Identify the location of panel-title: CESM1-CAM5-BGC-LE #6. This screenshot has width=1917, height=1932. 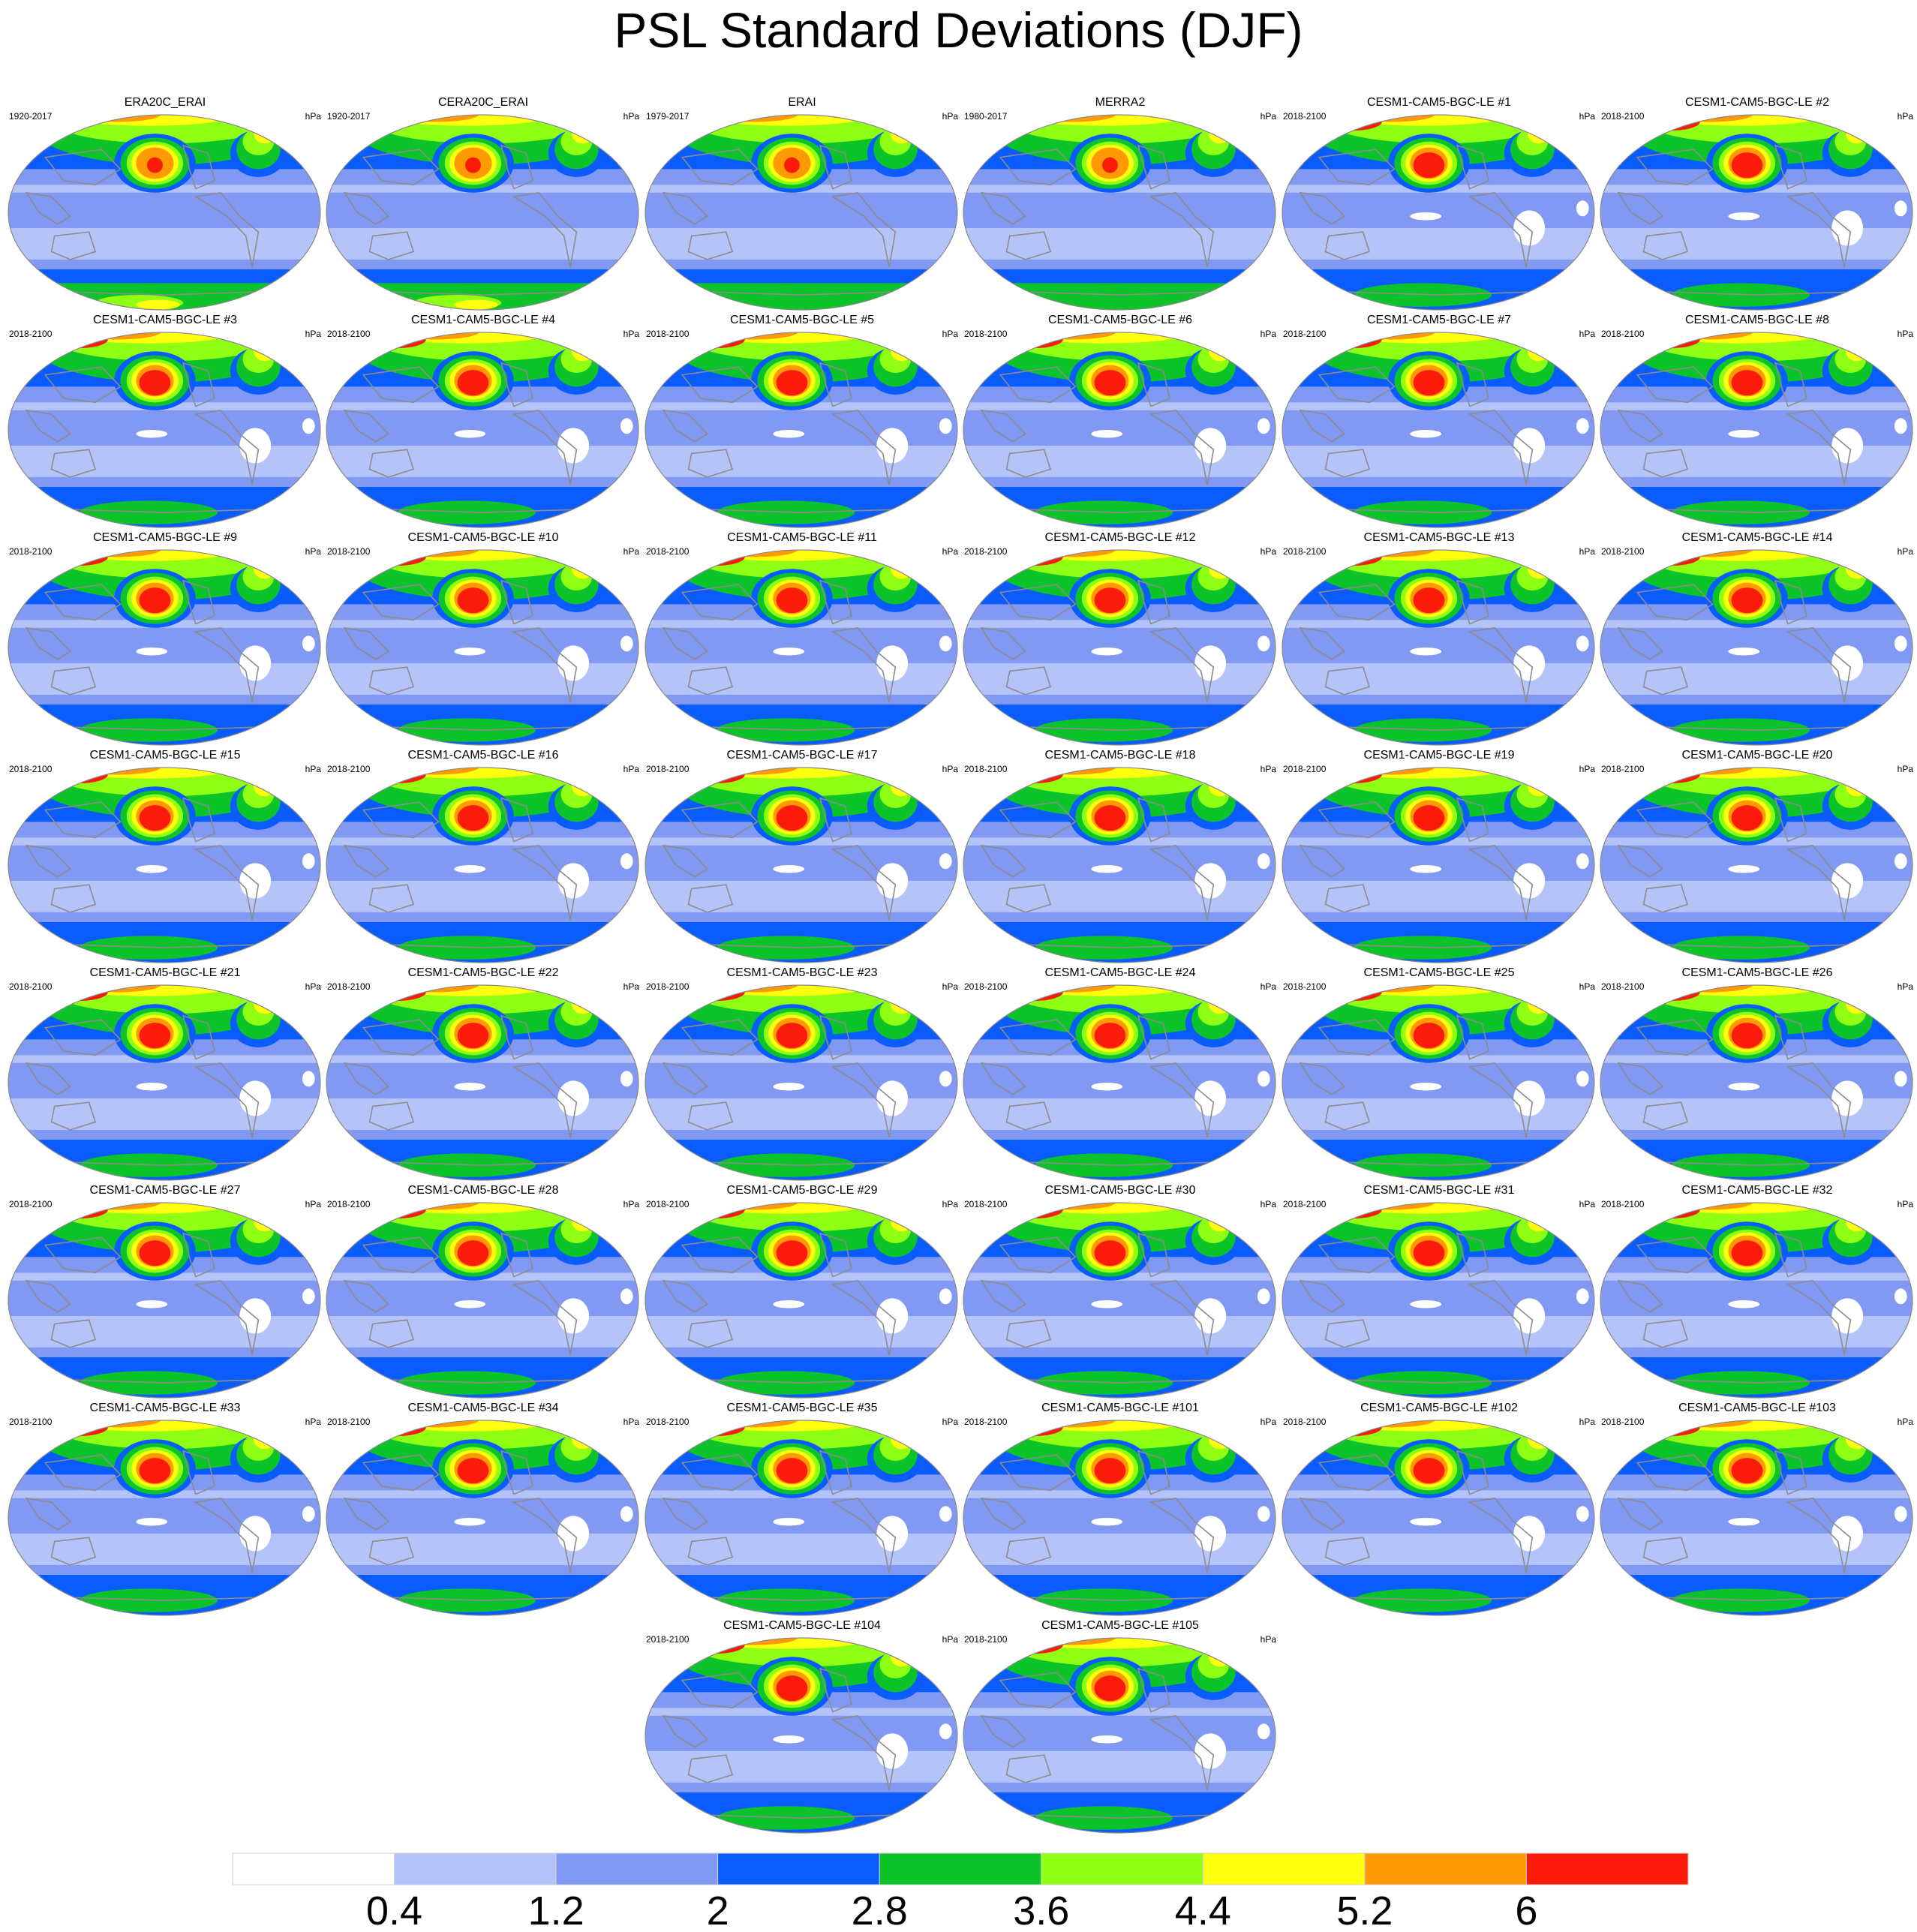
(1120, 320).